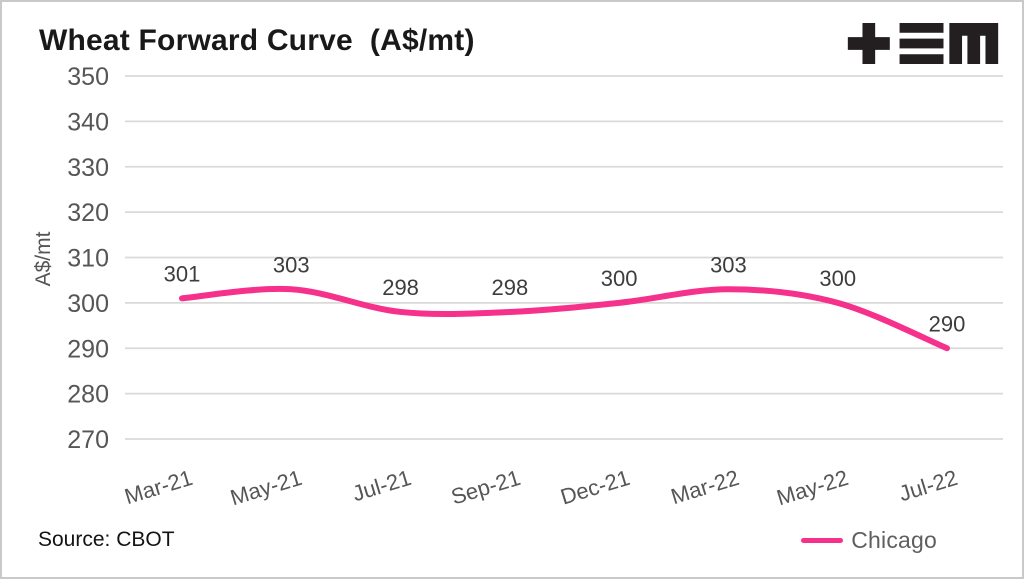 This screenshot has height=579, width=1024. What do you see at coordinates (822, 540) in the screenshot?
I see `legend-line-swatch` at bounding box center [822, 540].